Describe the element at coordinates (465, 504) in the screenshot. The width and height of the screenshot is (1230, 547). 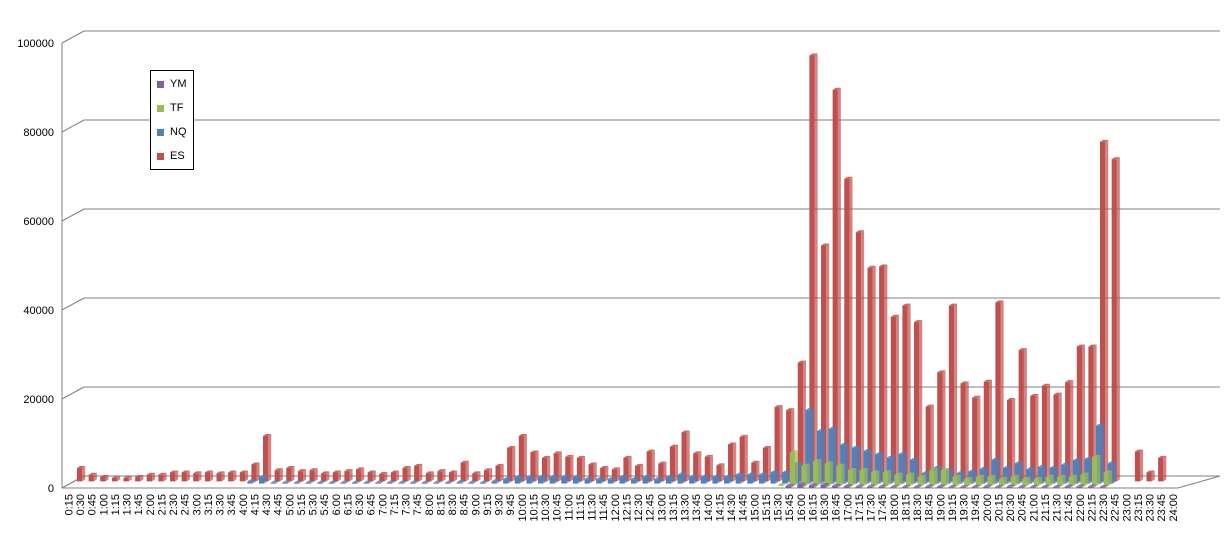
I see `x-tick-label: 8:45` at that location.